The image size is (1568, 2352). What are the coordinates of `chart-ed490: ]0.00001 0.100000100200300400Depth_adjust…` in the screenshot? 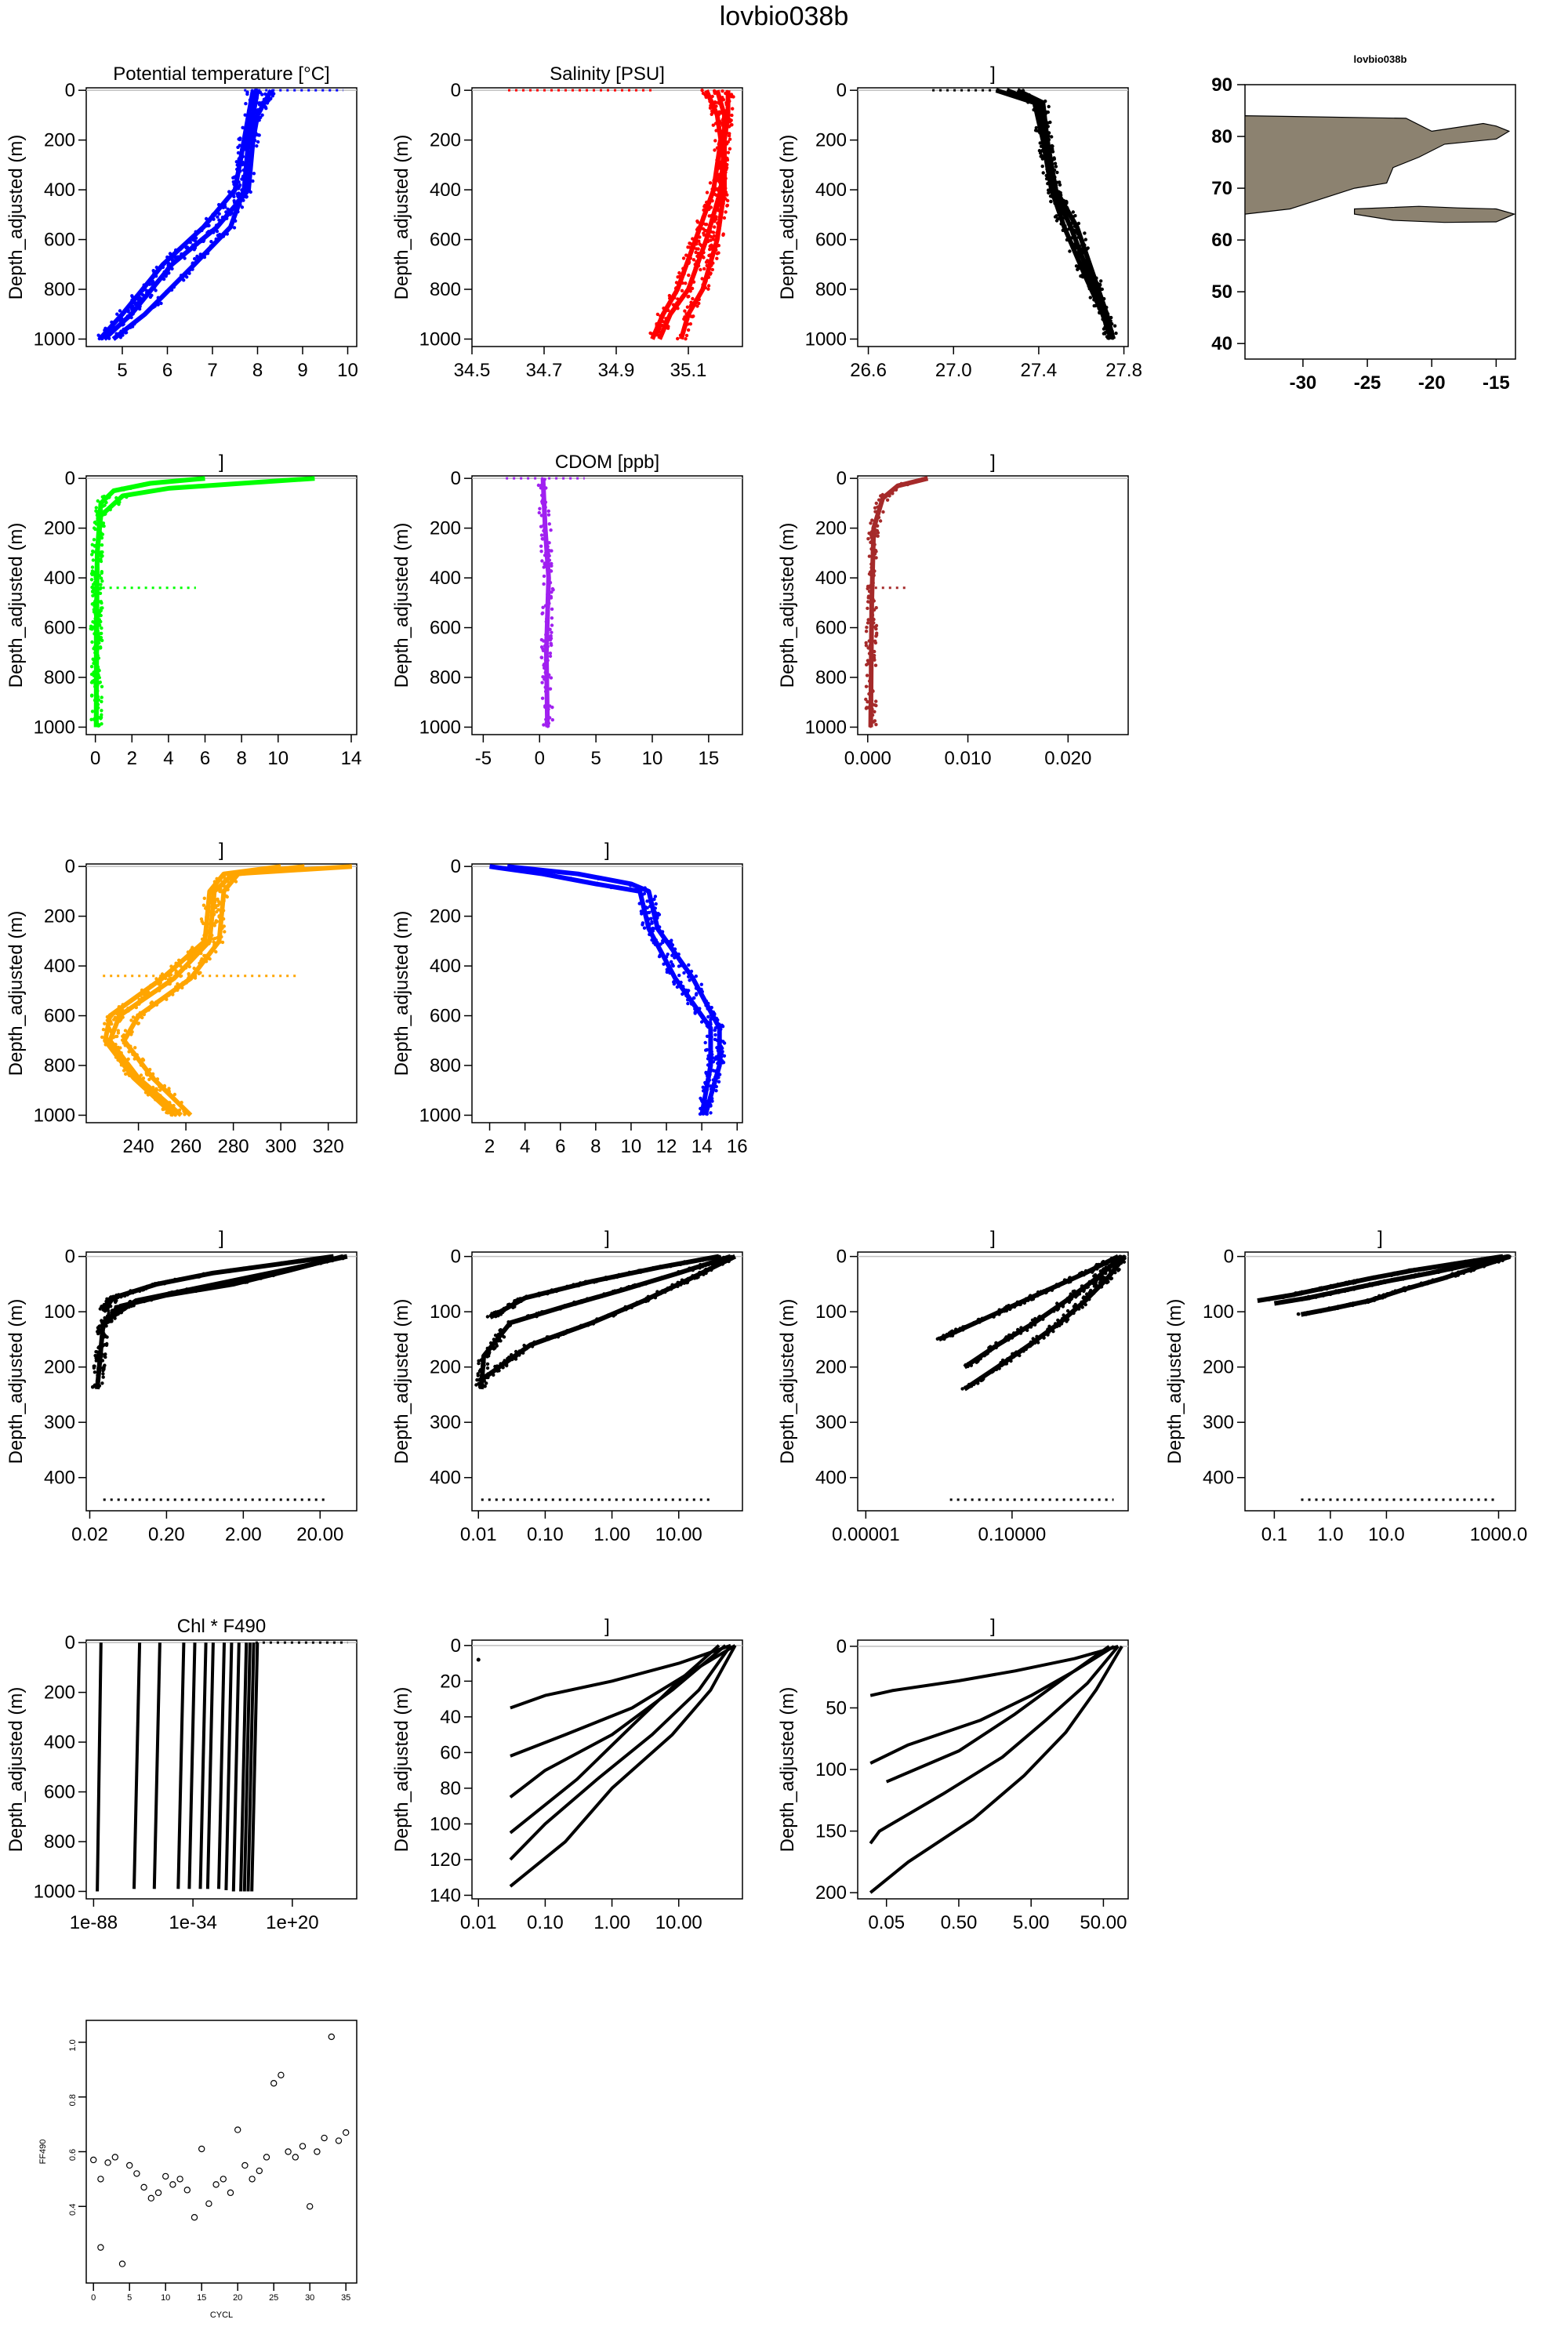 It's located at (953, 1386).